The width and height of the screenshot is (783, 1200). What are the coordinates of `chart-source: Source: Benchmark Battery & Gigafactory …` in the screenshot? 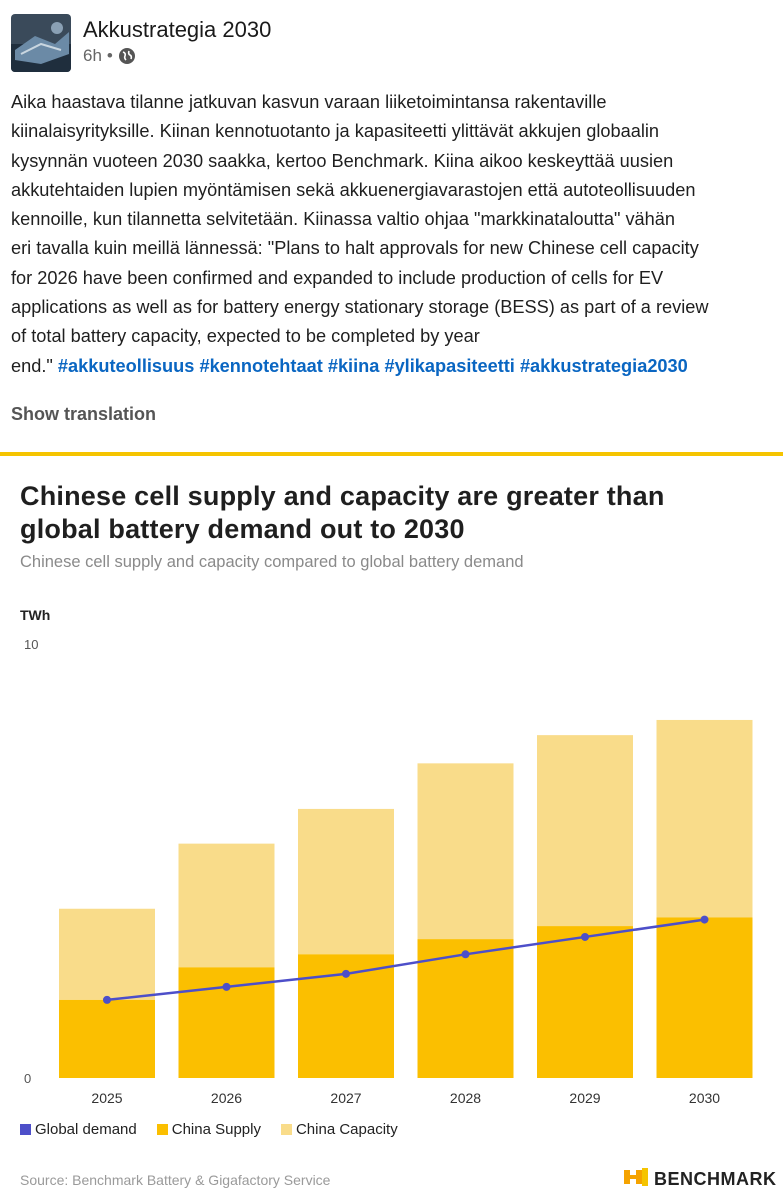 It's located at (175, 1180).